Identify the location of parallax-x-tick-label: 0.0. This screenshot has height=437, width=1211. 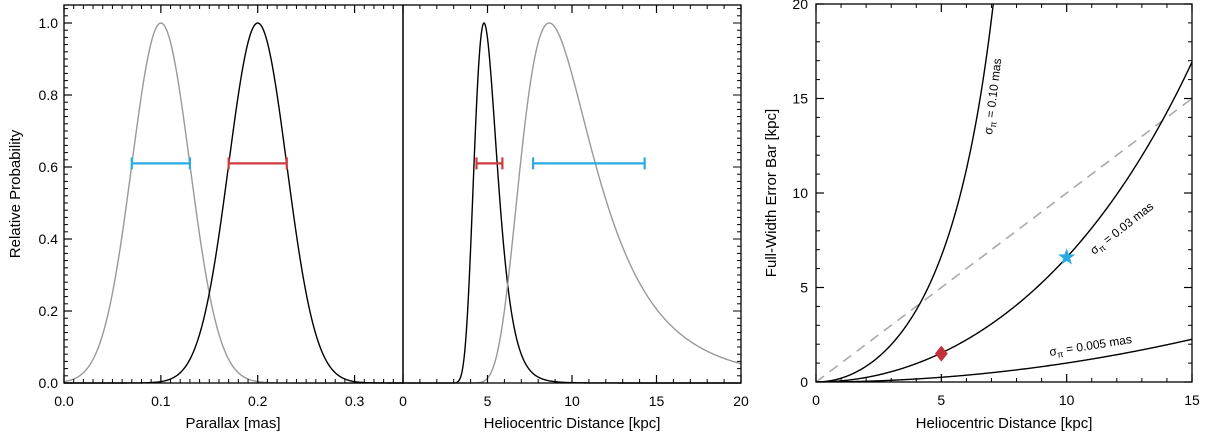
(64, 401).